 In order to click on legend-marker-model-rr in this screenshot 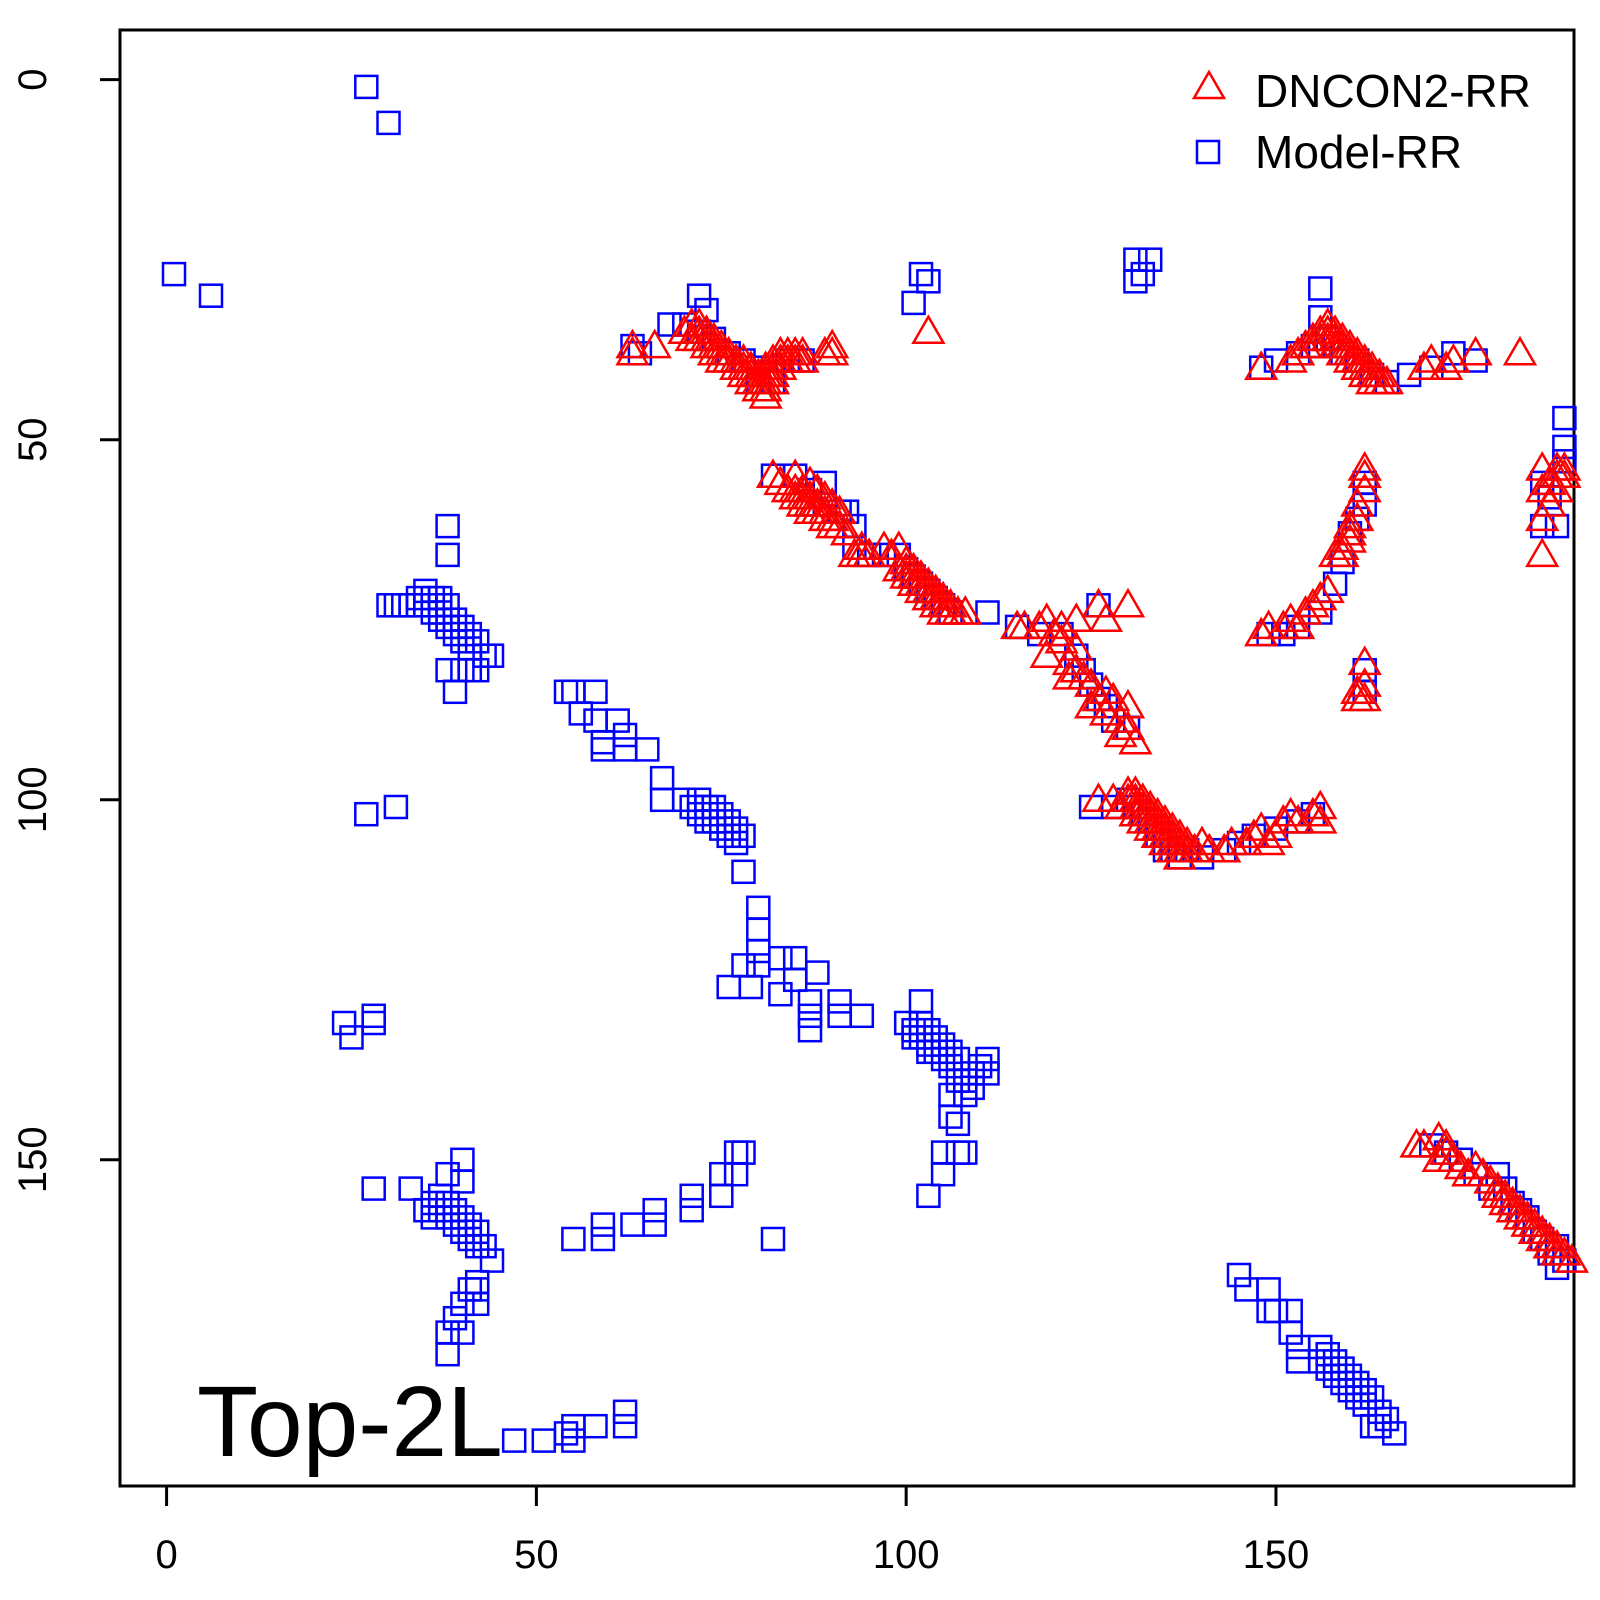, I will do `click(1208, 152)`.